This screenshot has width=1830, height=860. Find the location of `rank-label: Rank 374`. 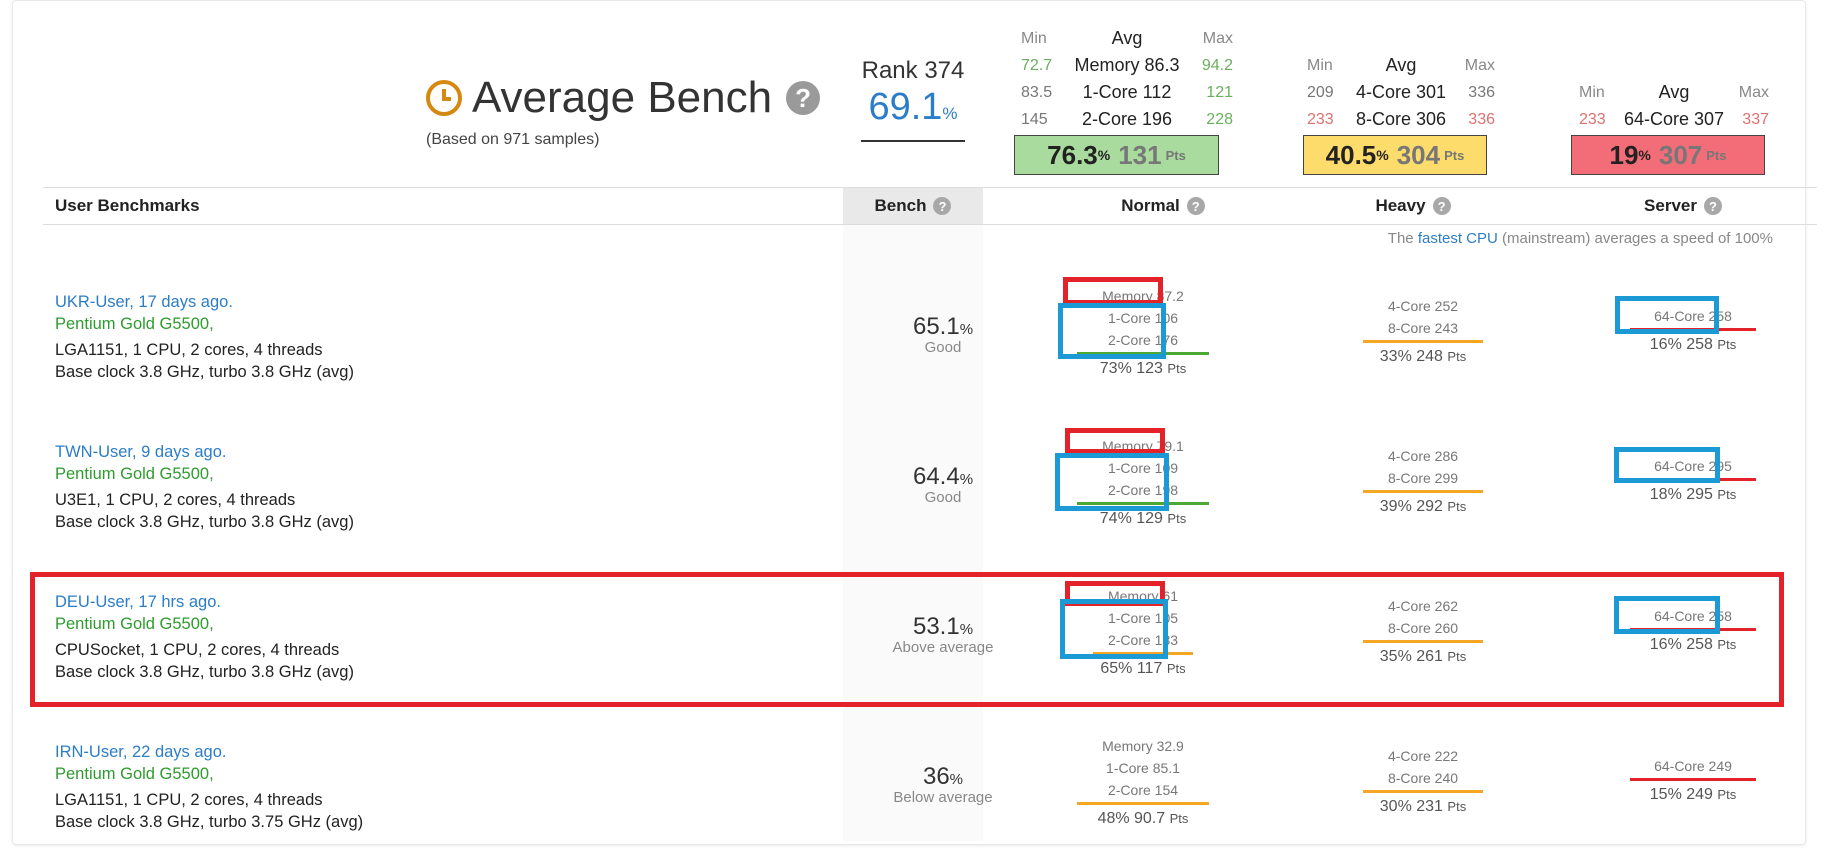

rank-label: Rank 374 is located at coordinates (913, 70).